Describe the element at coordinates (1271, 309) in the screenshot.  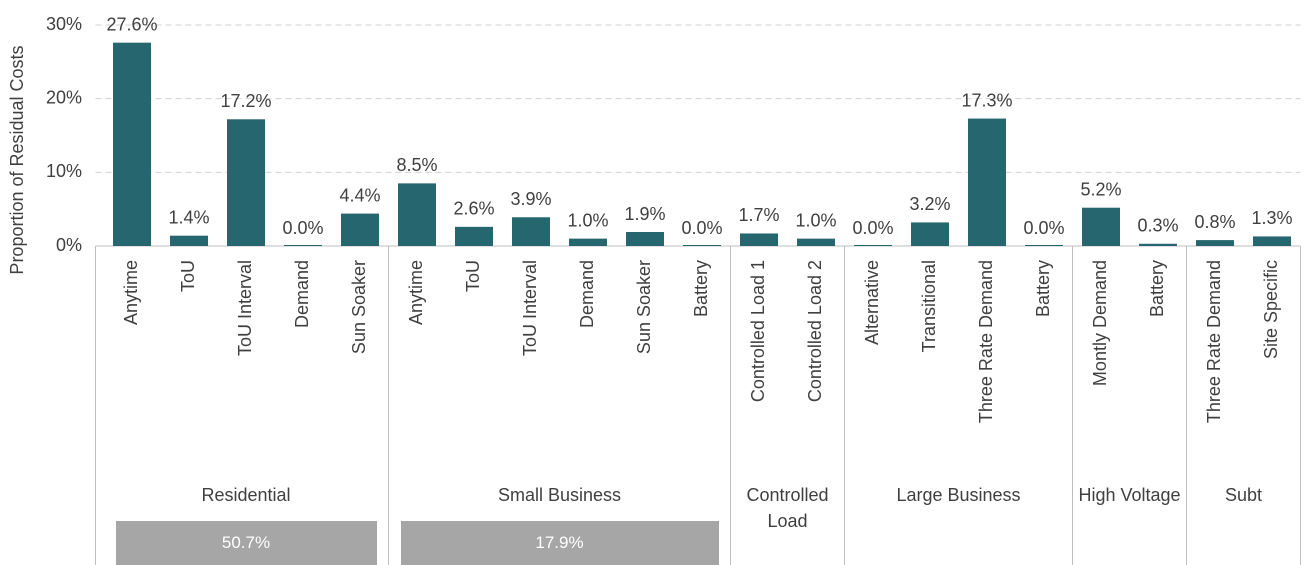
I see `x-tick-label: Site Specific` at that location.